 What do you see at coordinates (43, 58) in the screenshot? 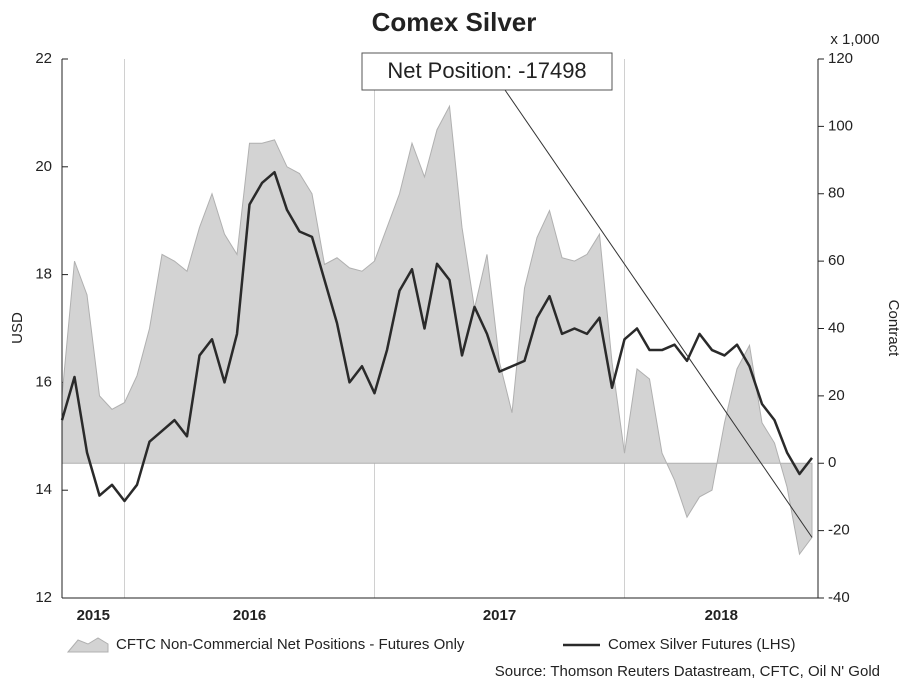
I see `y-tick-label: 22` at bounding box center [43, 58].